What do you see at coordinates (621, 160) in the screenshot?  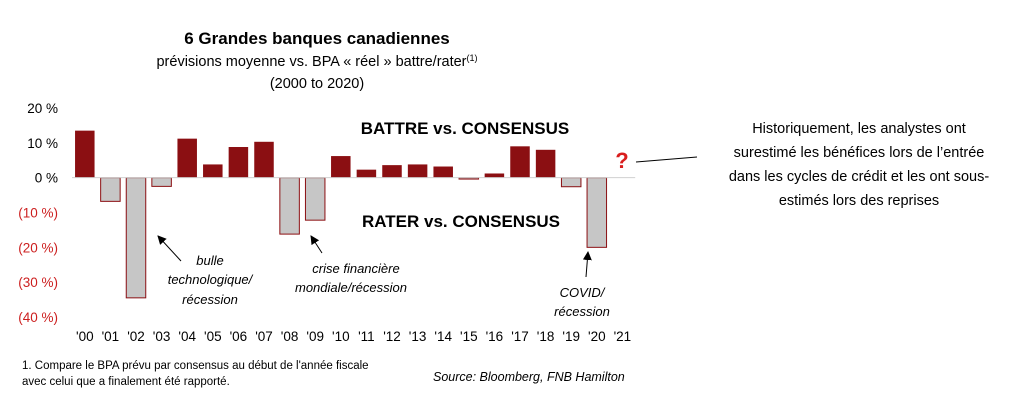 I see `question-mark: ?` at bounding box center [621, 160].